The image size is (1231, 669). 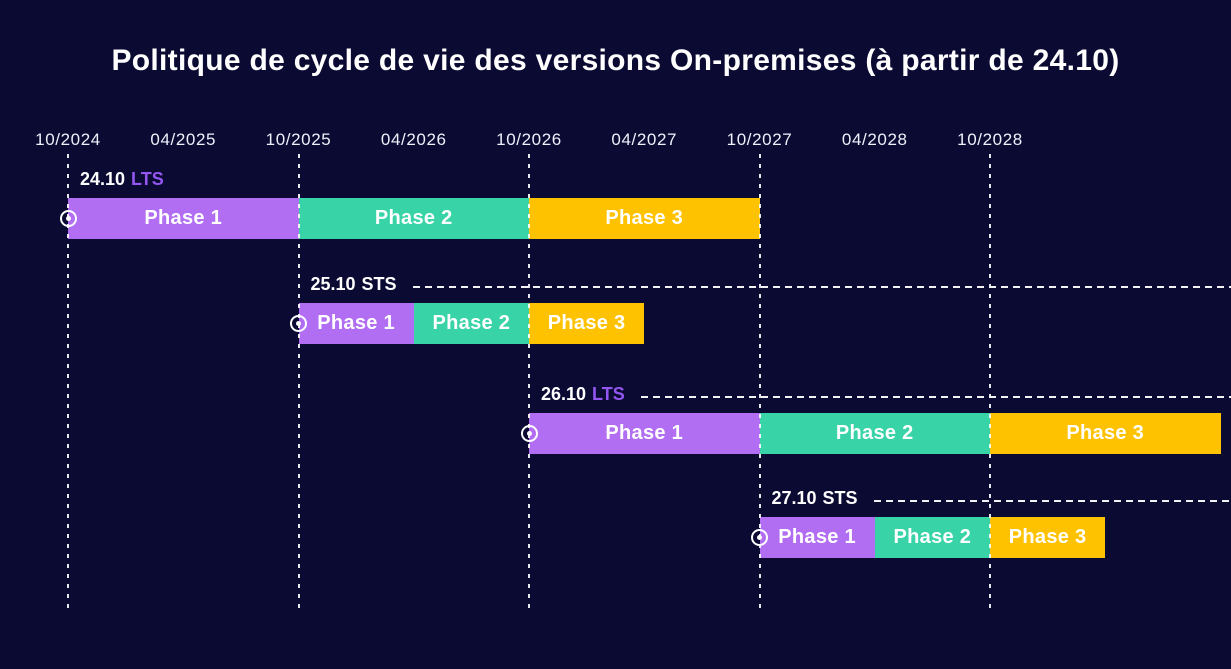 I want to click on version-number: 25.10, so click(x=333, y=284).